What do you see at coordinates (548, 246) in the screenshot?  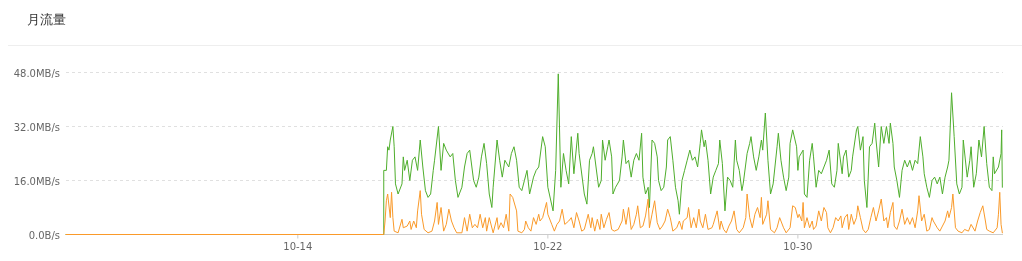 I see `x-tick-label: 10-22` at bounding box center [548, 246].